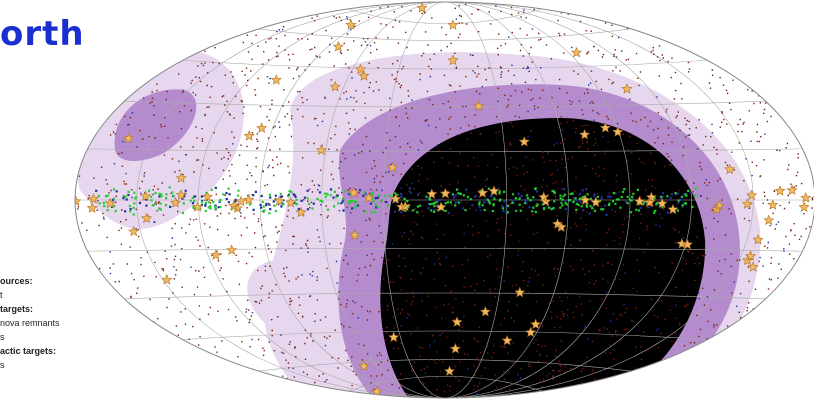  I want to click on legend-text: t, so click(1, 295).